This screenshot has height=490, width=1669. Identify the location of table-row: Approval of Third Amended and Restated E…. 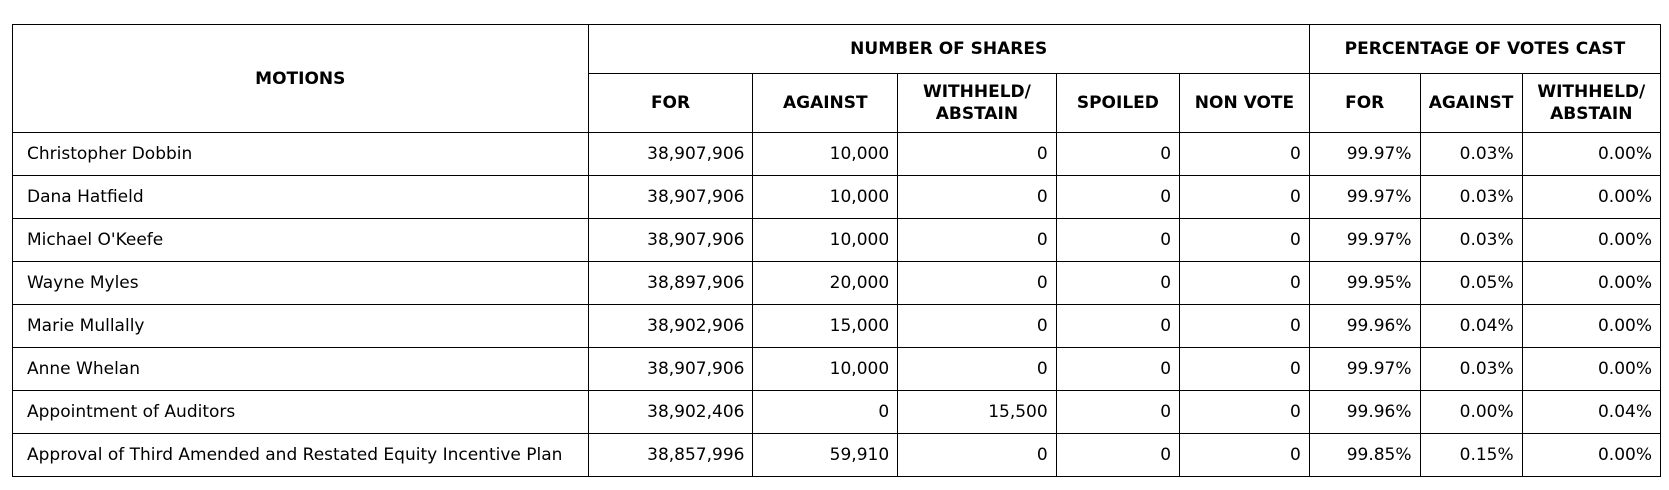
(837, 455).